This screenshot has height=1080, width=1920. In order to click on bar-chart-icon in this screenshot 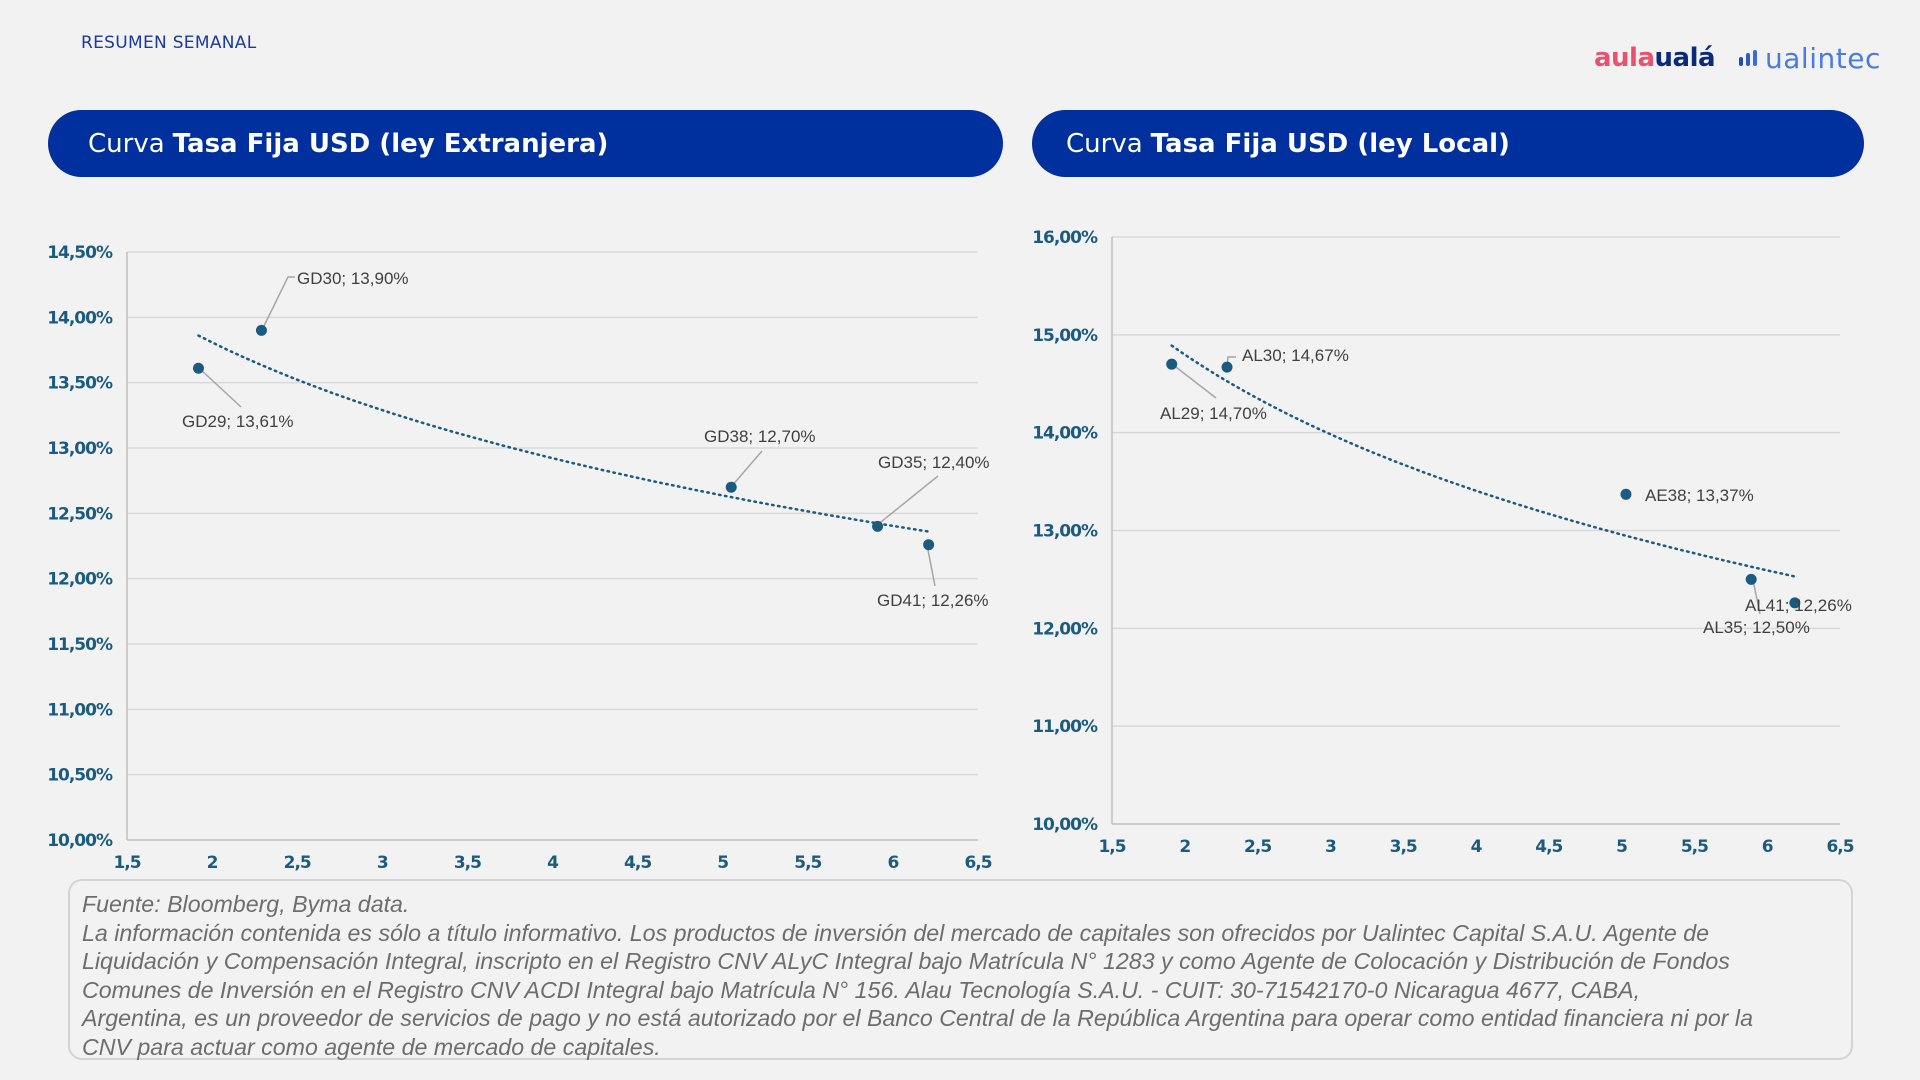, I will do `click(1748, 58)`.